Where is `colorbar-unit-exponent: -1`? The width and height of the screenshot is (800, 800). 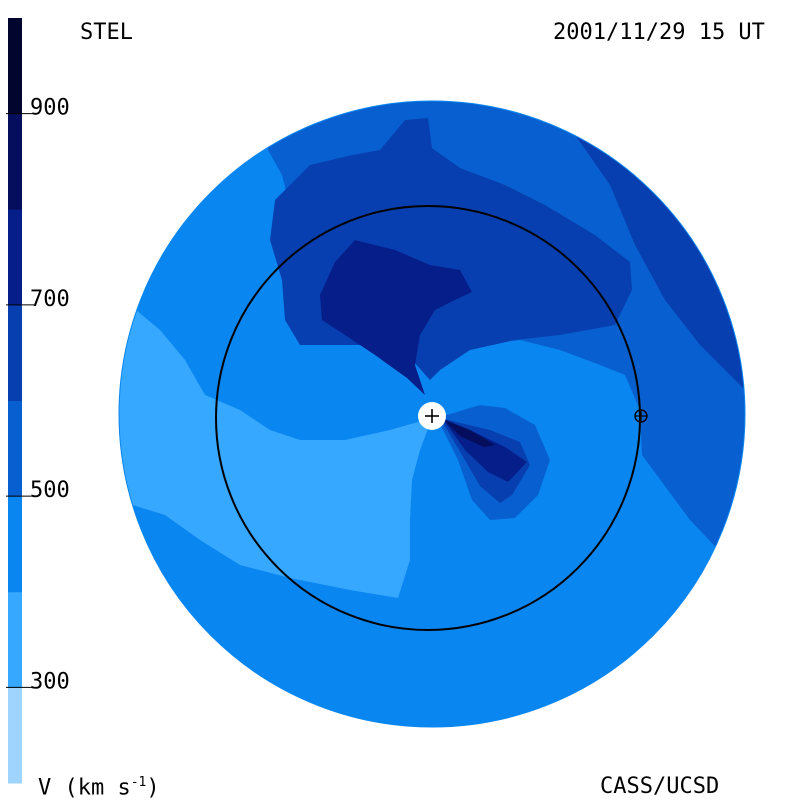 colorbar-unit-exponent: -1 is located at coordinates (138, 782).